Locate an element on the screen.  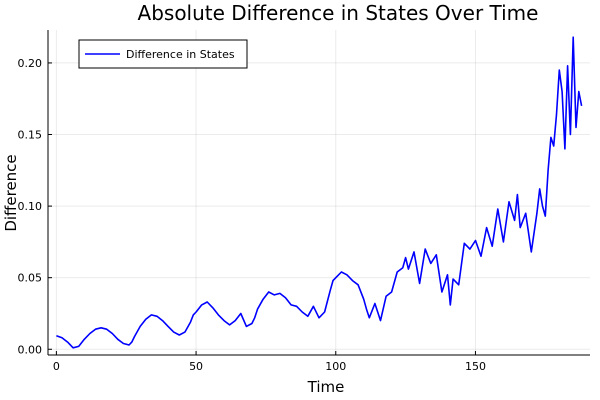
y-tick-label: 0.10 is located at coordinates (30, 206).